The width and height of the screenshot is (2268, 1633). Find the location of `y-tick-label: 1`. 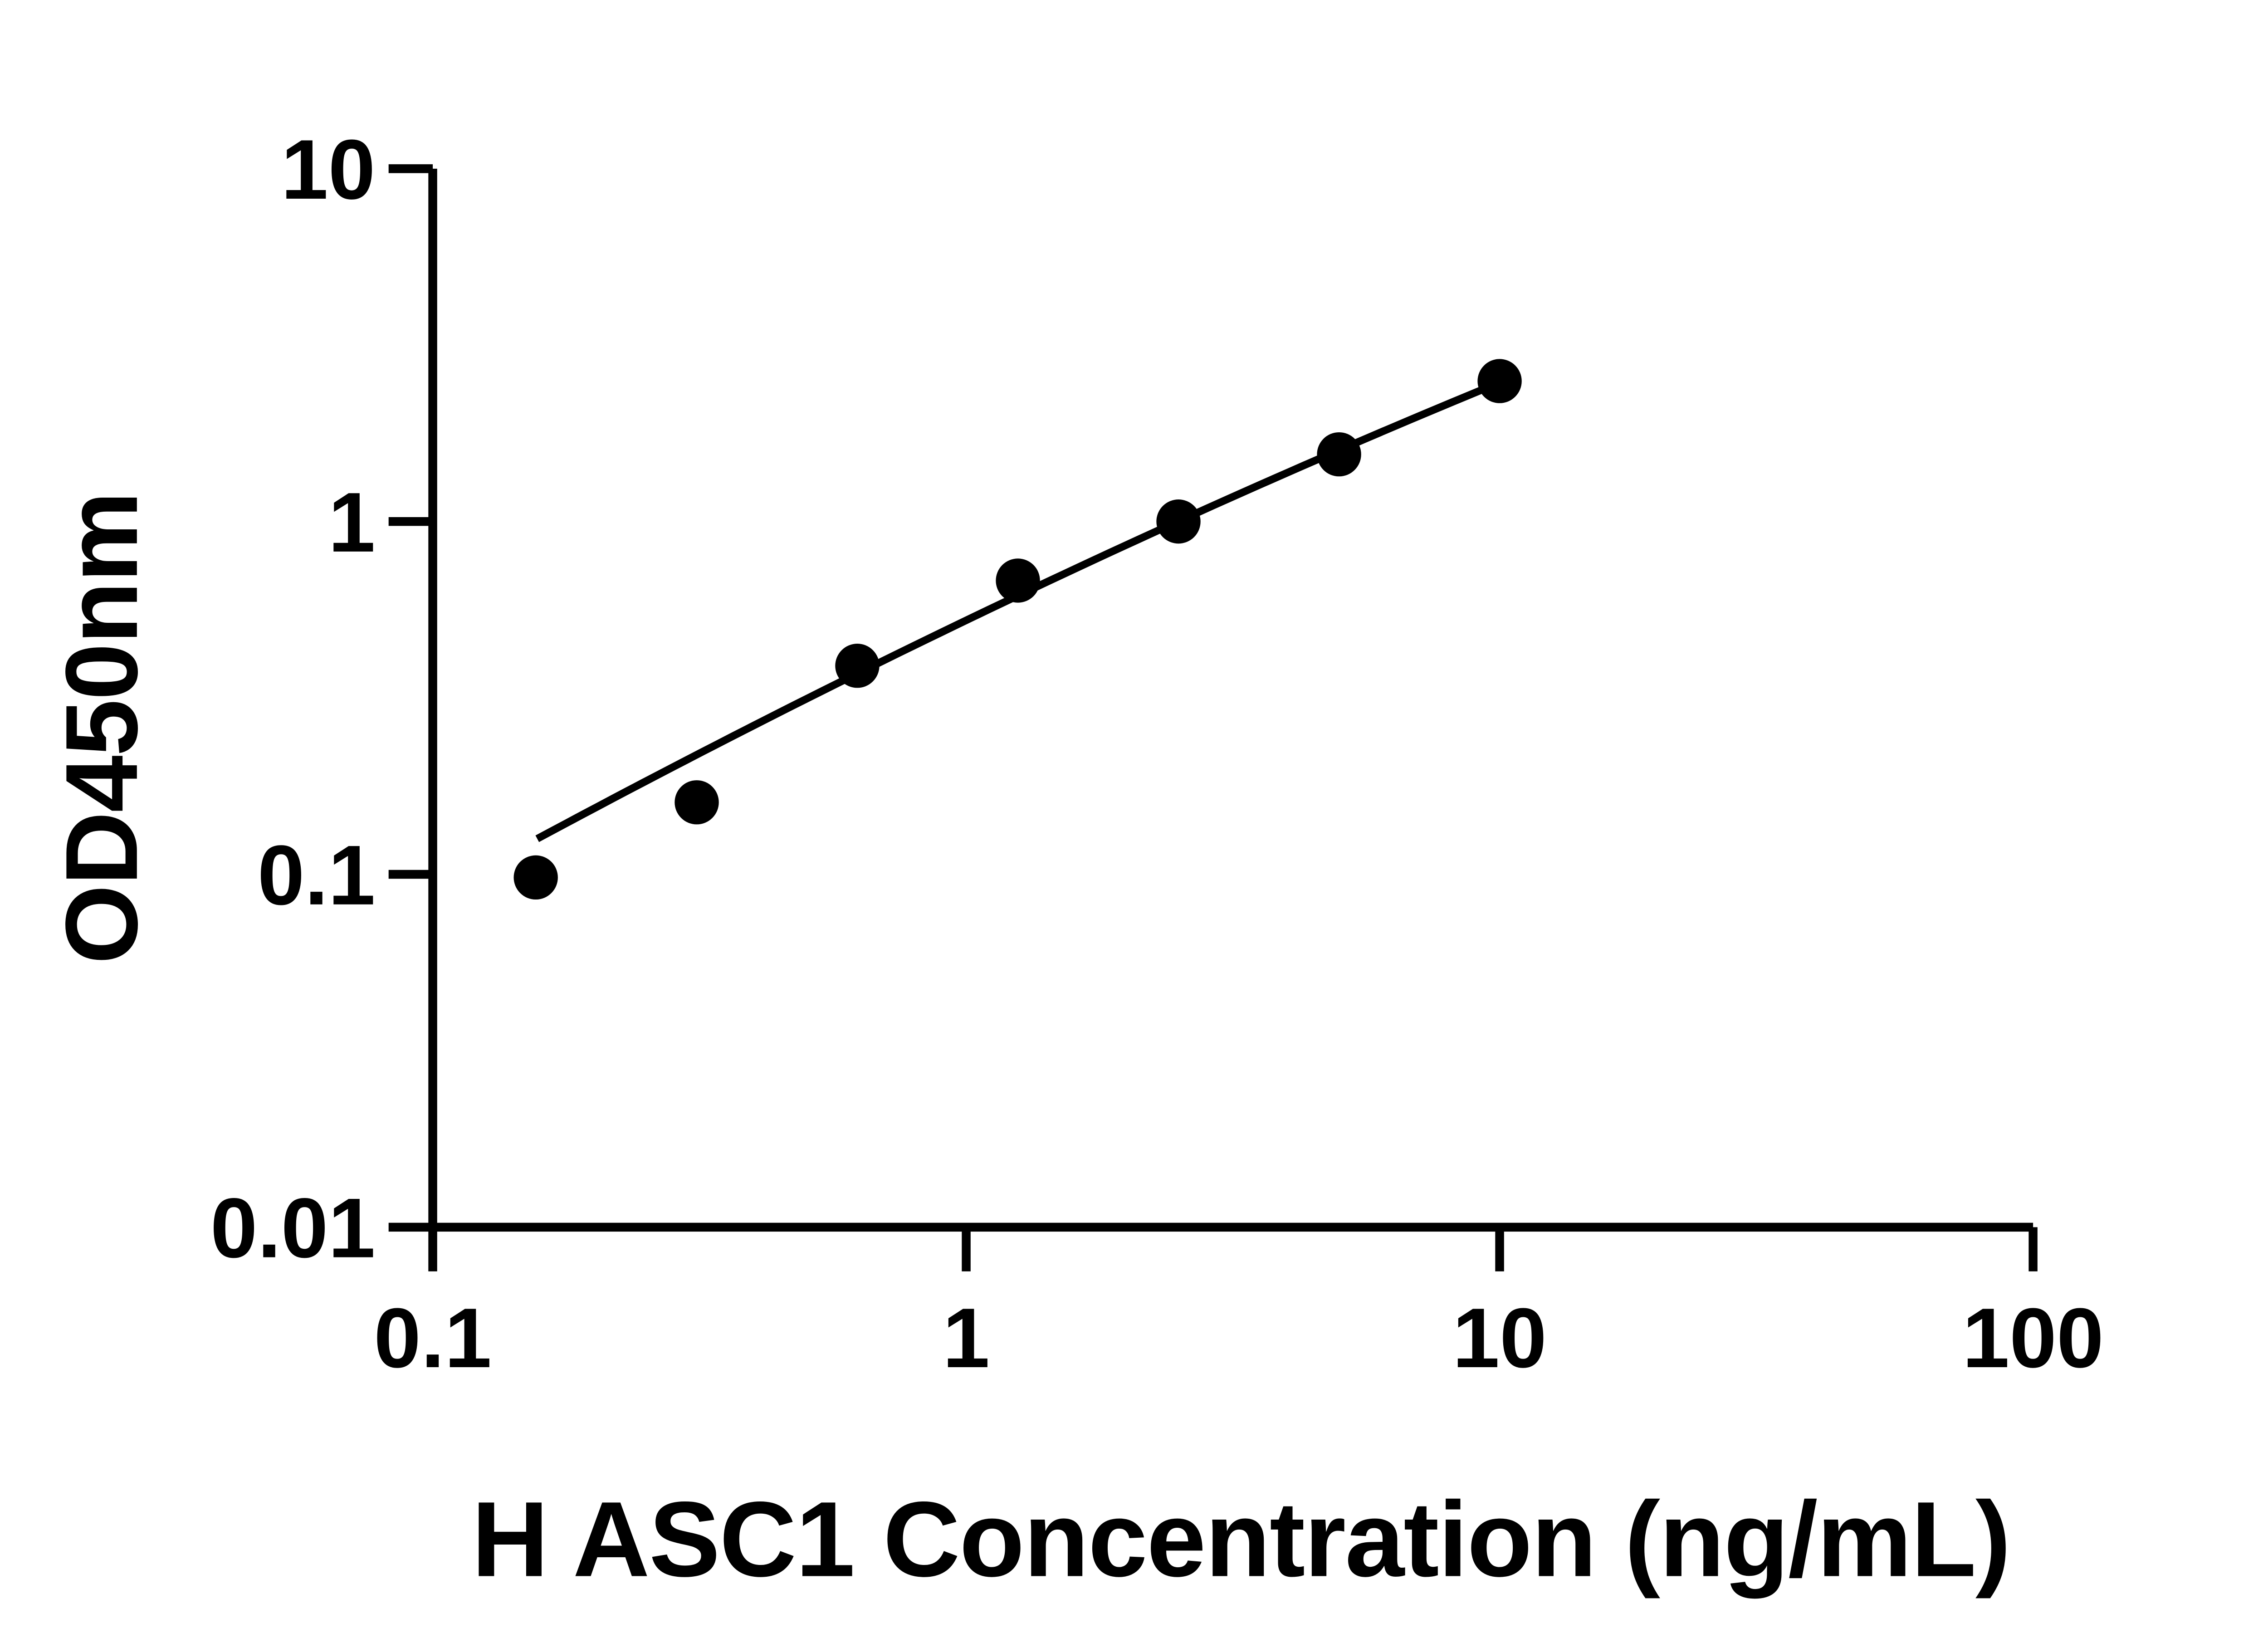

y-tick-label: 1 is located at coordinates (352, 522).